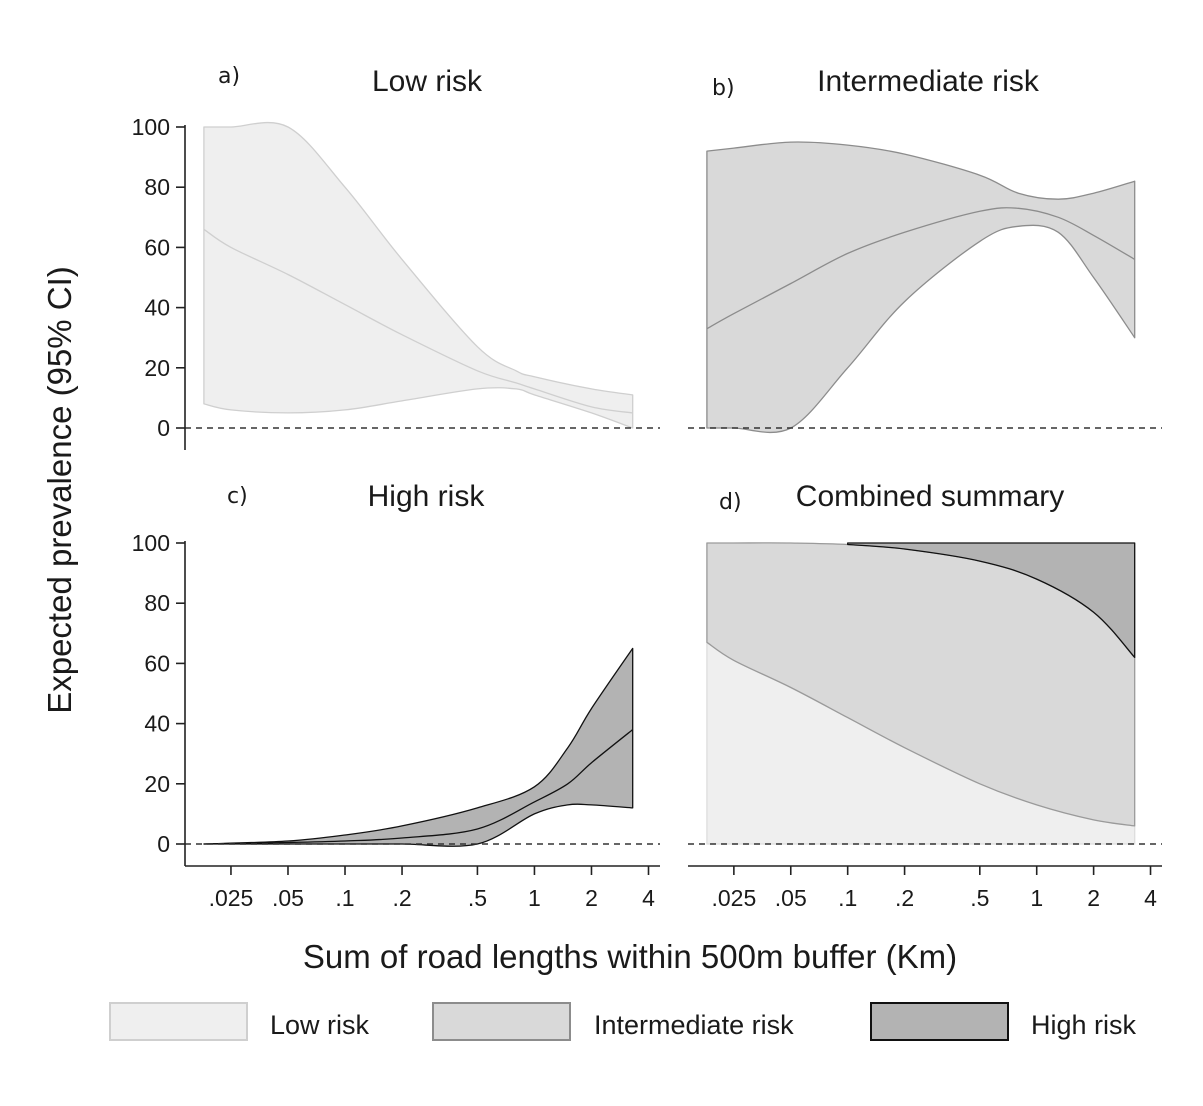 Image resolution: width=1203 pixels, height=1106 pixels. What do you see at coordinates (501, 1021) in the screenshot?
I see `legend-swatch-intermediate-risk` at bounding box center [501, 1021].